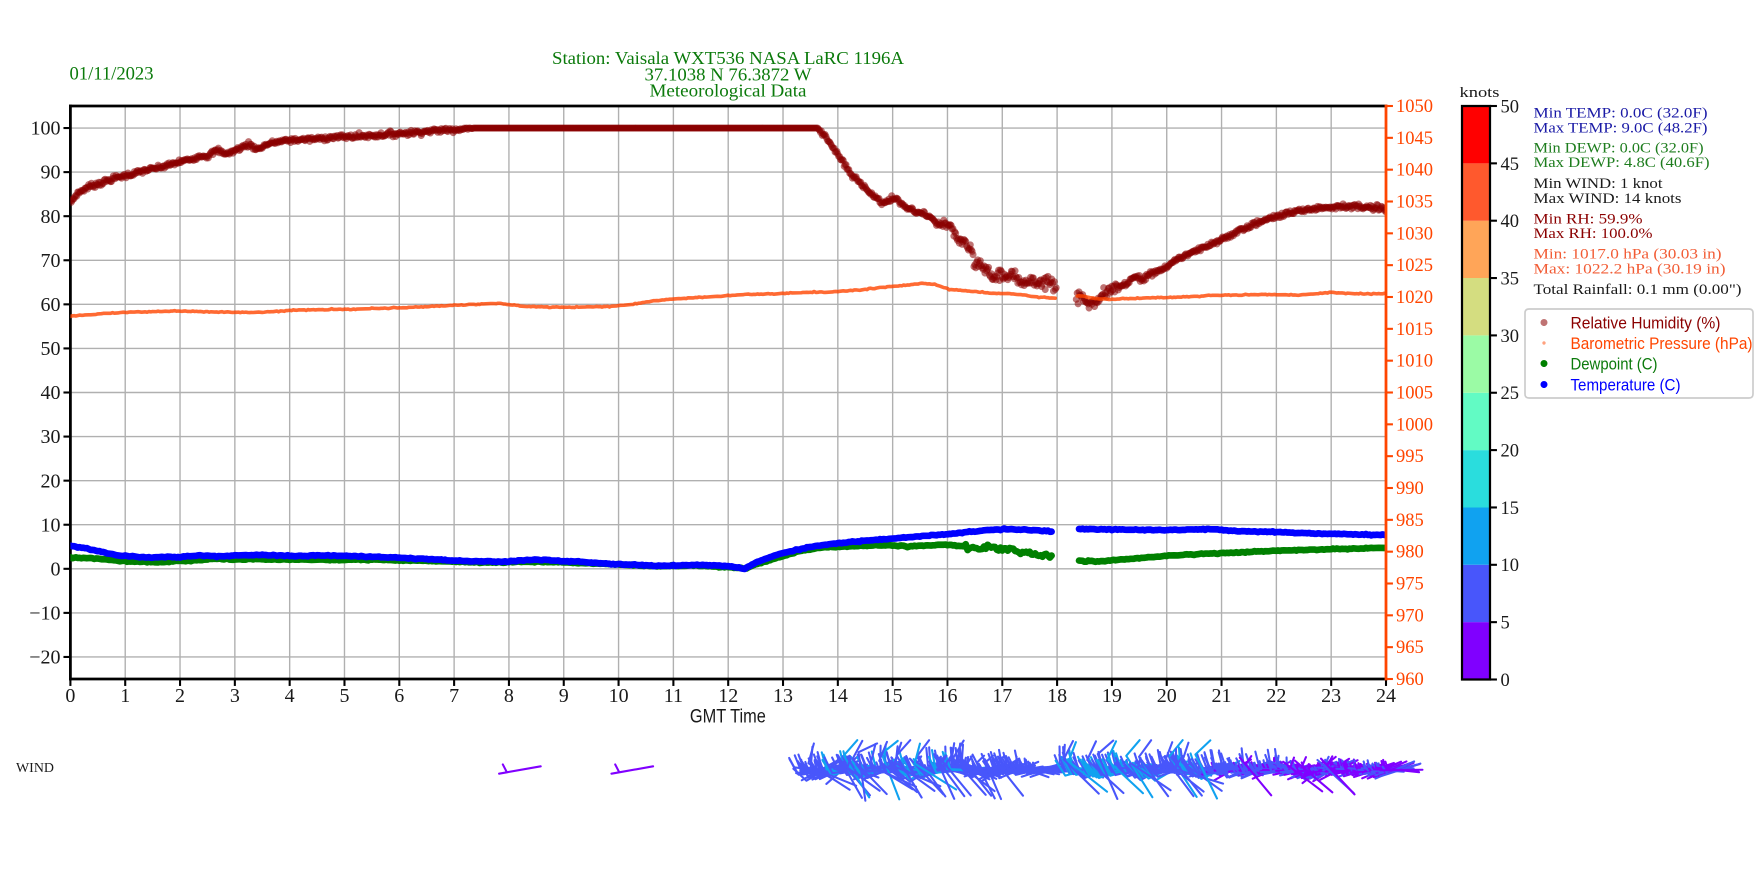  Describe the element at coordinates (51, 261) in the screenshot. I see `svg-text: 70` at that location.